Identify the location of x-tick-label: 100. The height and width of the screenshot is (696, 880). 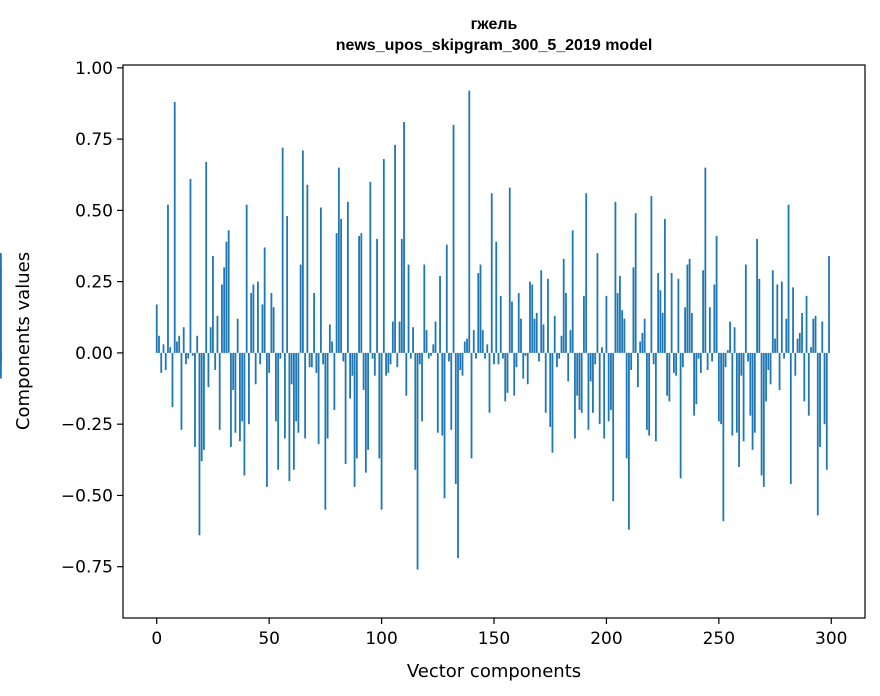
(381, 639).